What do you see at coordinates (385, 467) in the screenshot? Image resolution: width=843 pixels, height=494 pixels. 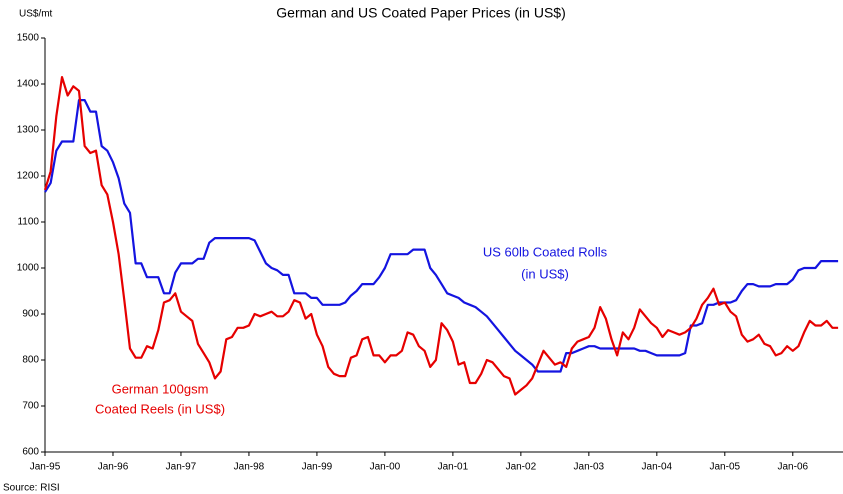 I see `x-tick-label: Jan-00` at bounding box center [385, 467].